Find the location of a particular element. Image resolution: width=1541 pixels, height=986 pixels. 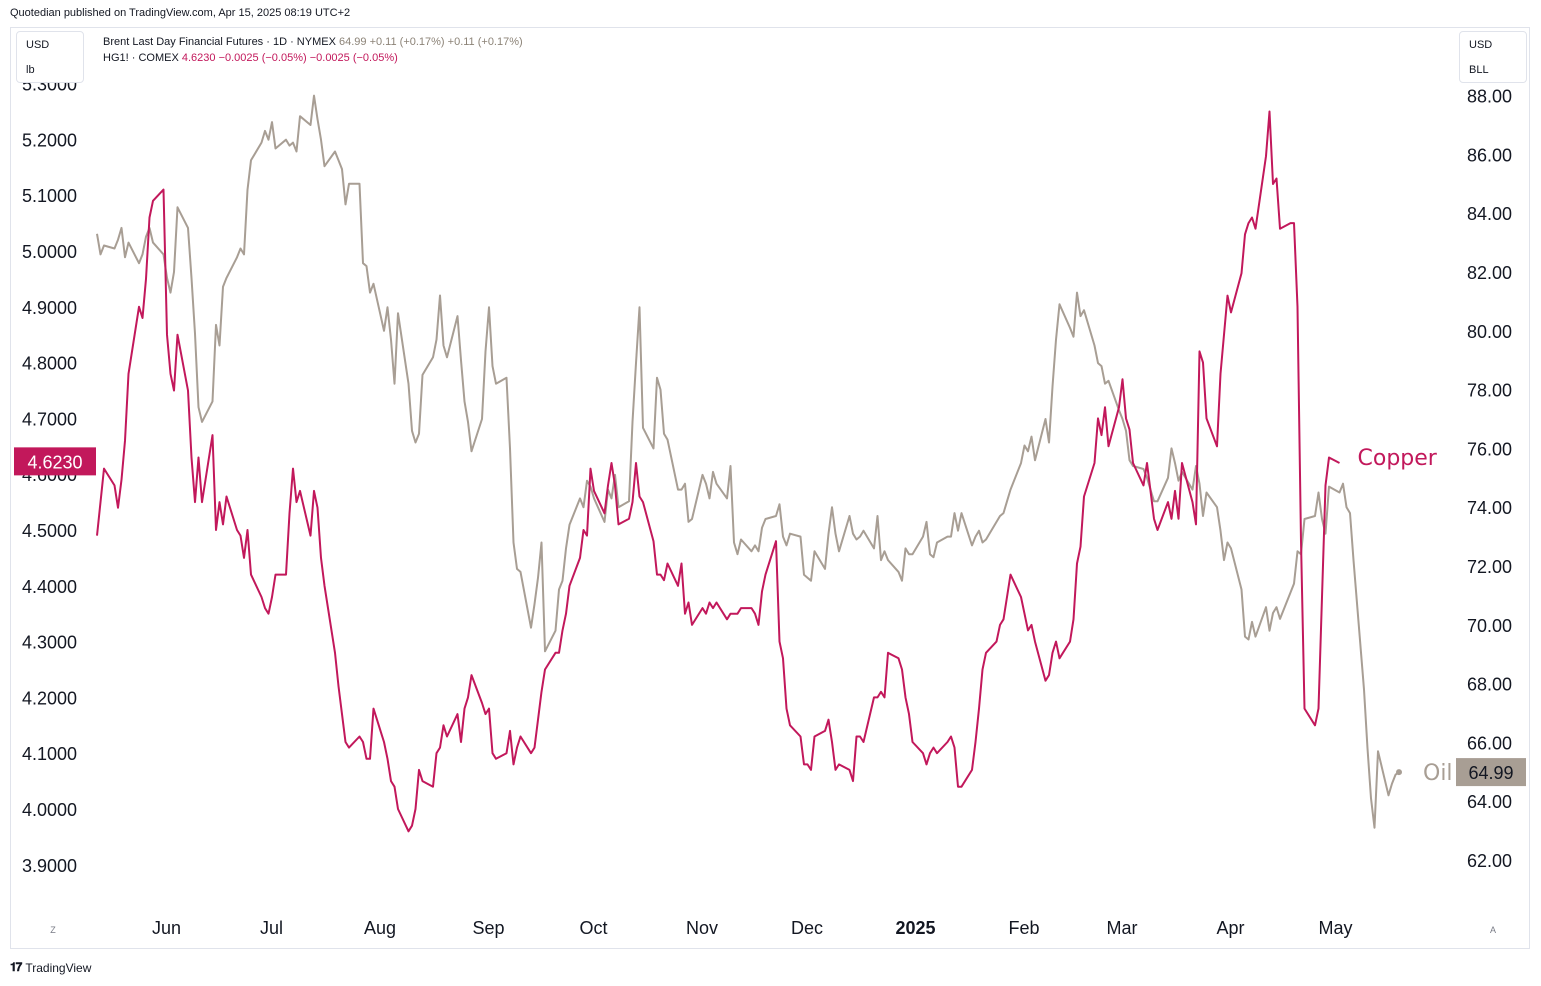

oil-last-value-badge is located at coordinates (1491, 772).